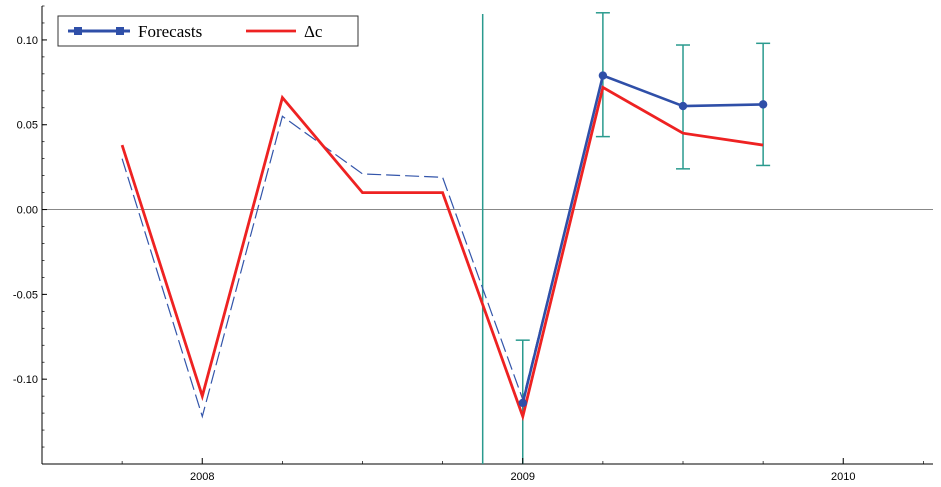  What do you see at coordinates (25, 380) in the screenshot?
I see `y-tick-label: -0.10` at bounding box center [25, 380].